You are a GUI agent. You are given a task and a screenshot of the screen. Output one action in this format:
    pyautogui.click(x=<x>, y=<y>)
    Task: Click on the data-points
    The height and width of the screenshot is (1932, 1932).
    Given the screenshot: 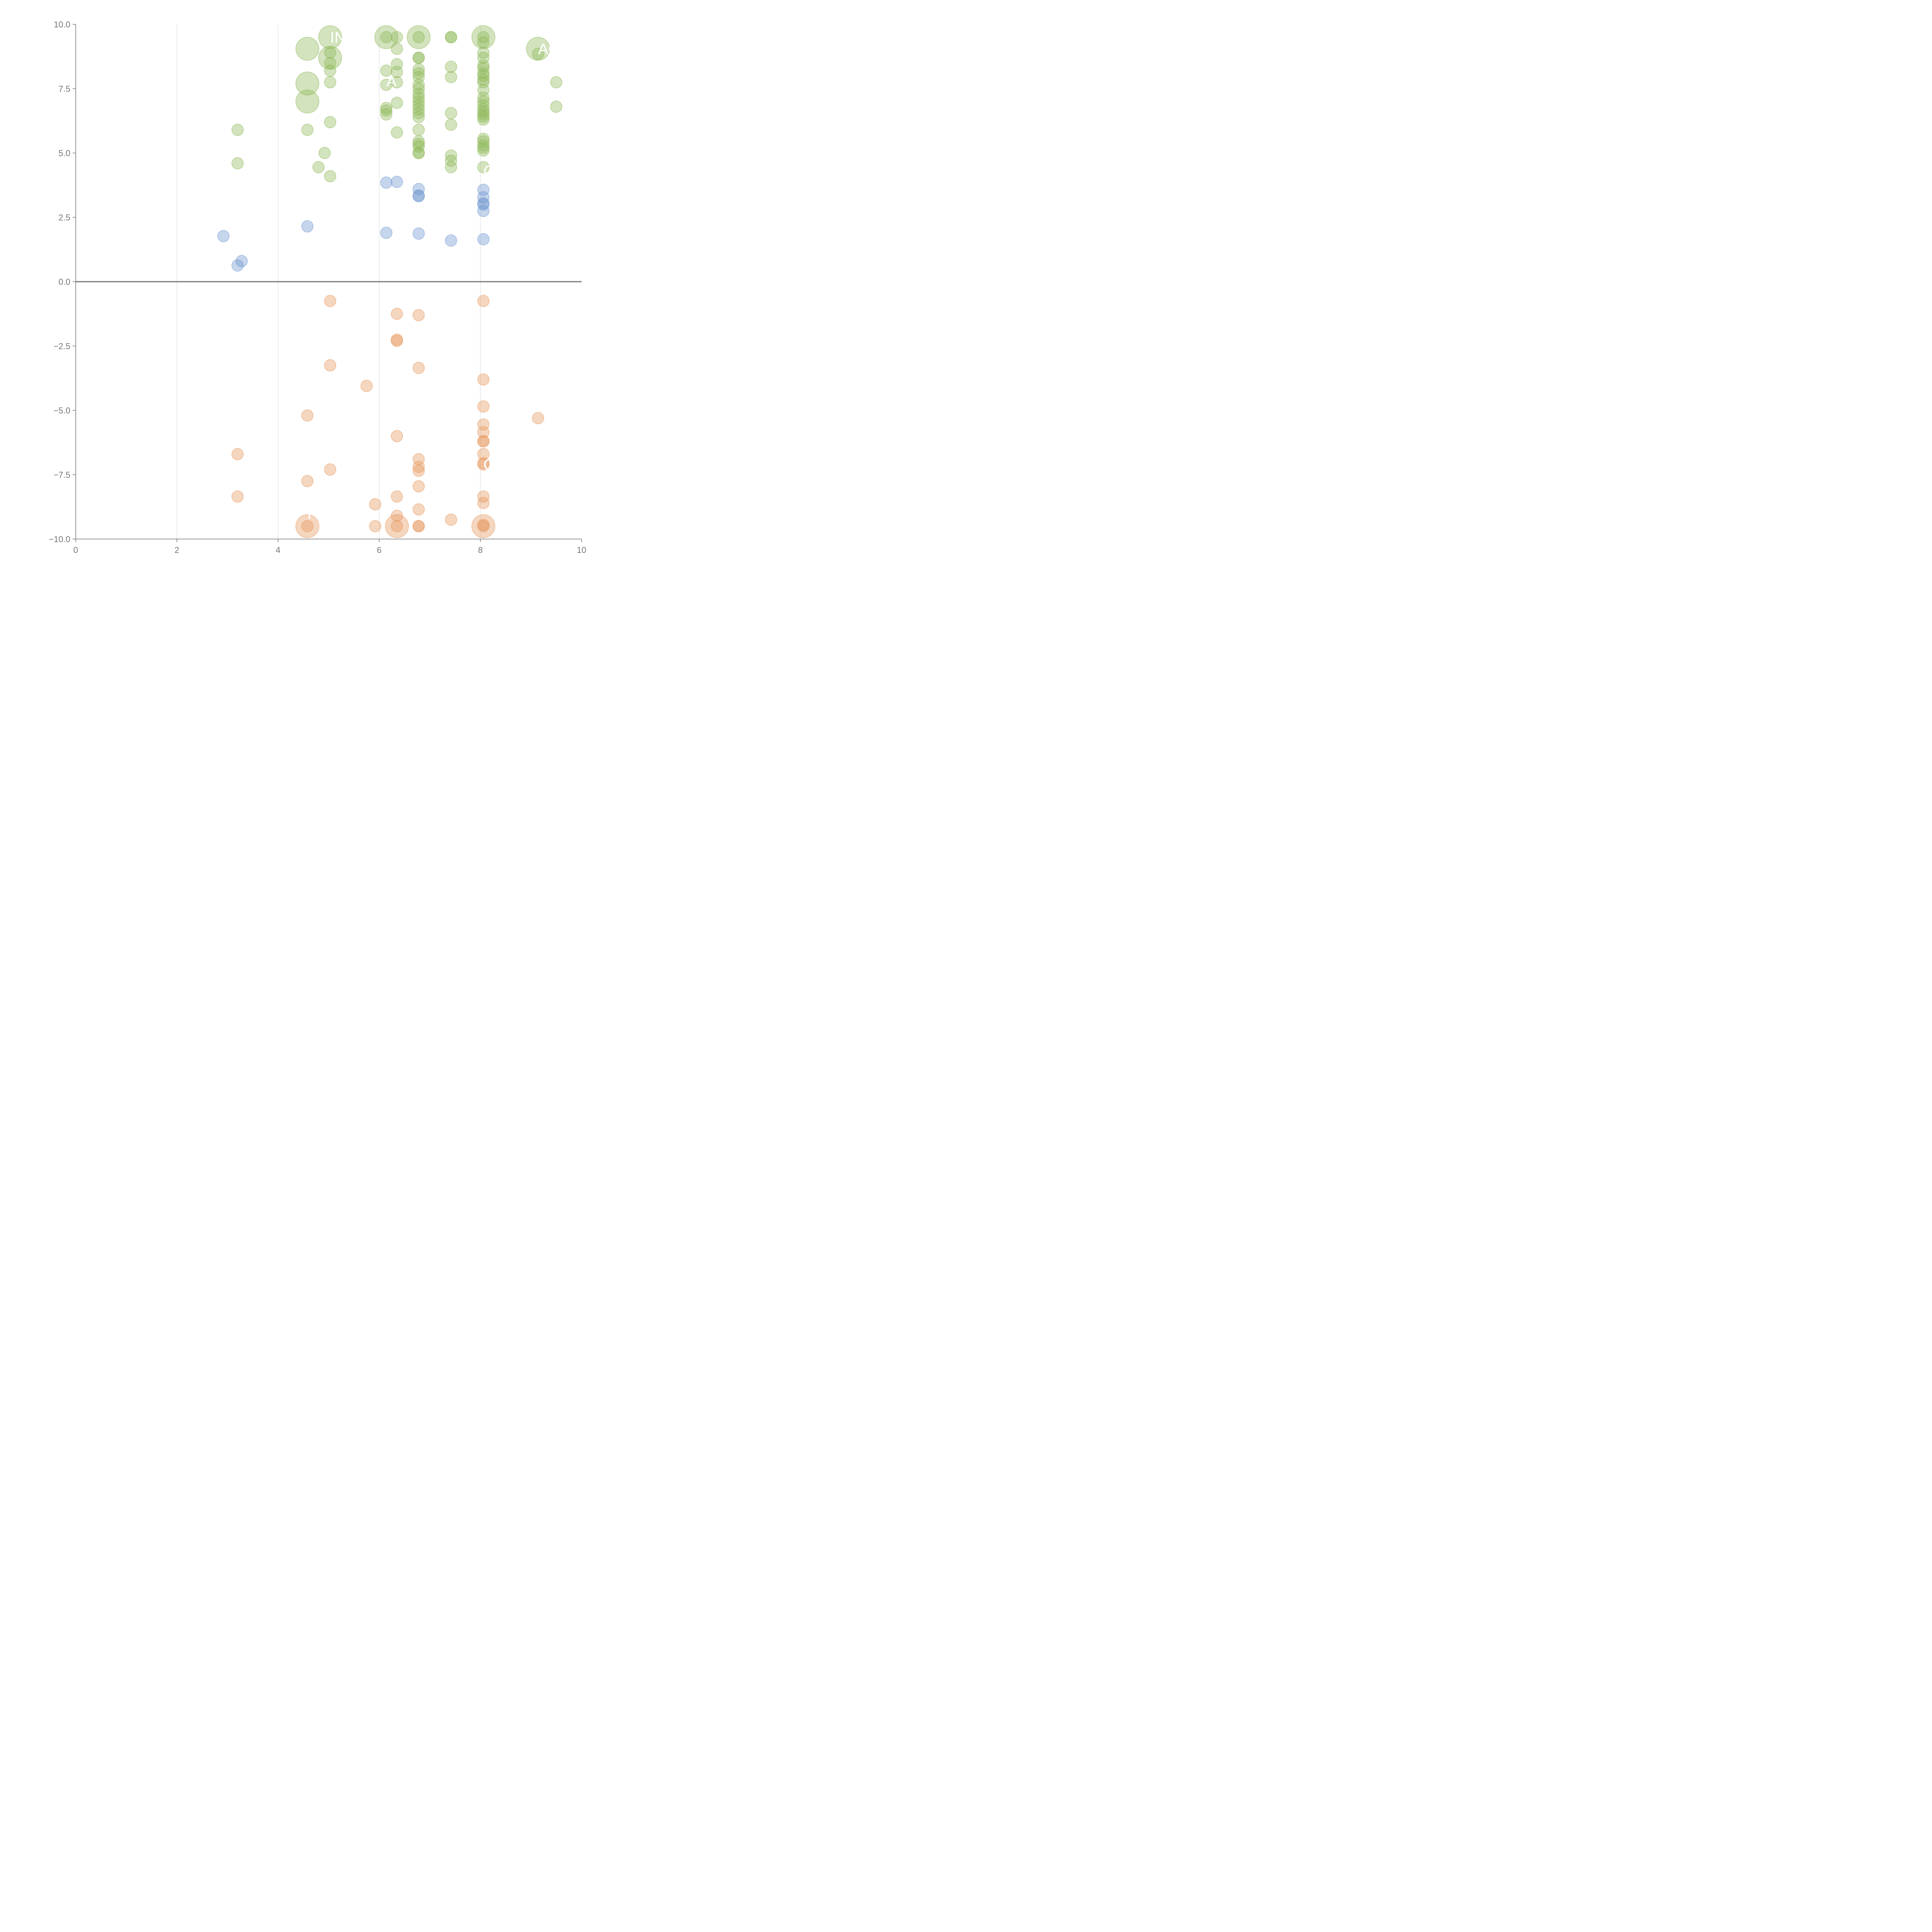 What is the action you would take?
    pyautogui.click(x=390, y=282)
    